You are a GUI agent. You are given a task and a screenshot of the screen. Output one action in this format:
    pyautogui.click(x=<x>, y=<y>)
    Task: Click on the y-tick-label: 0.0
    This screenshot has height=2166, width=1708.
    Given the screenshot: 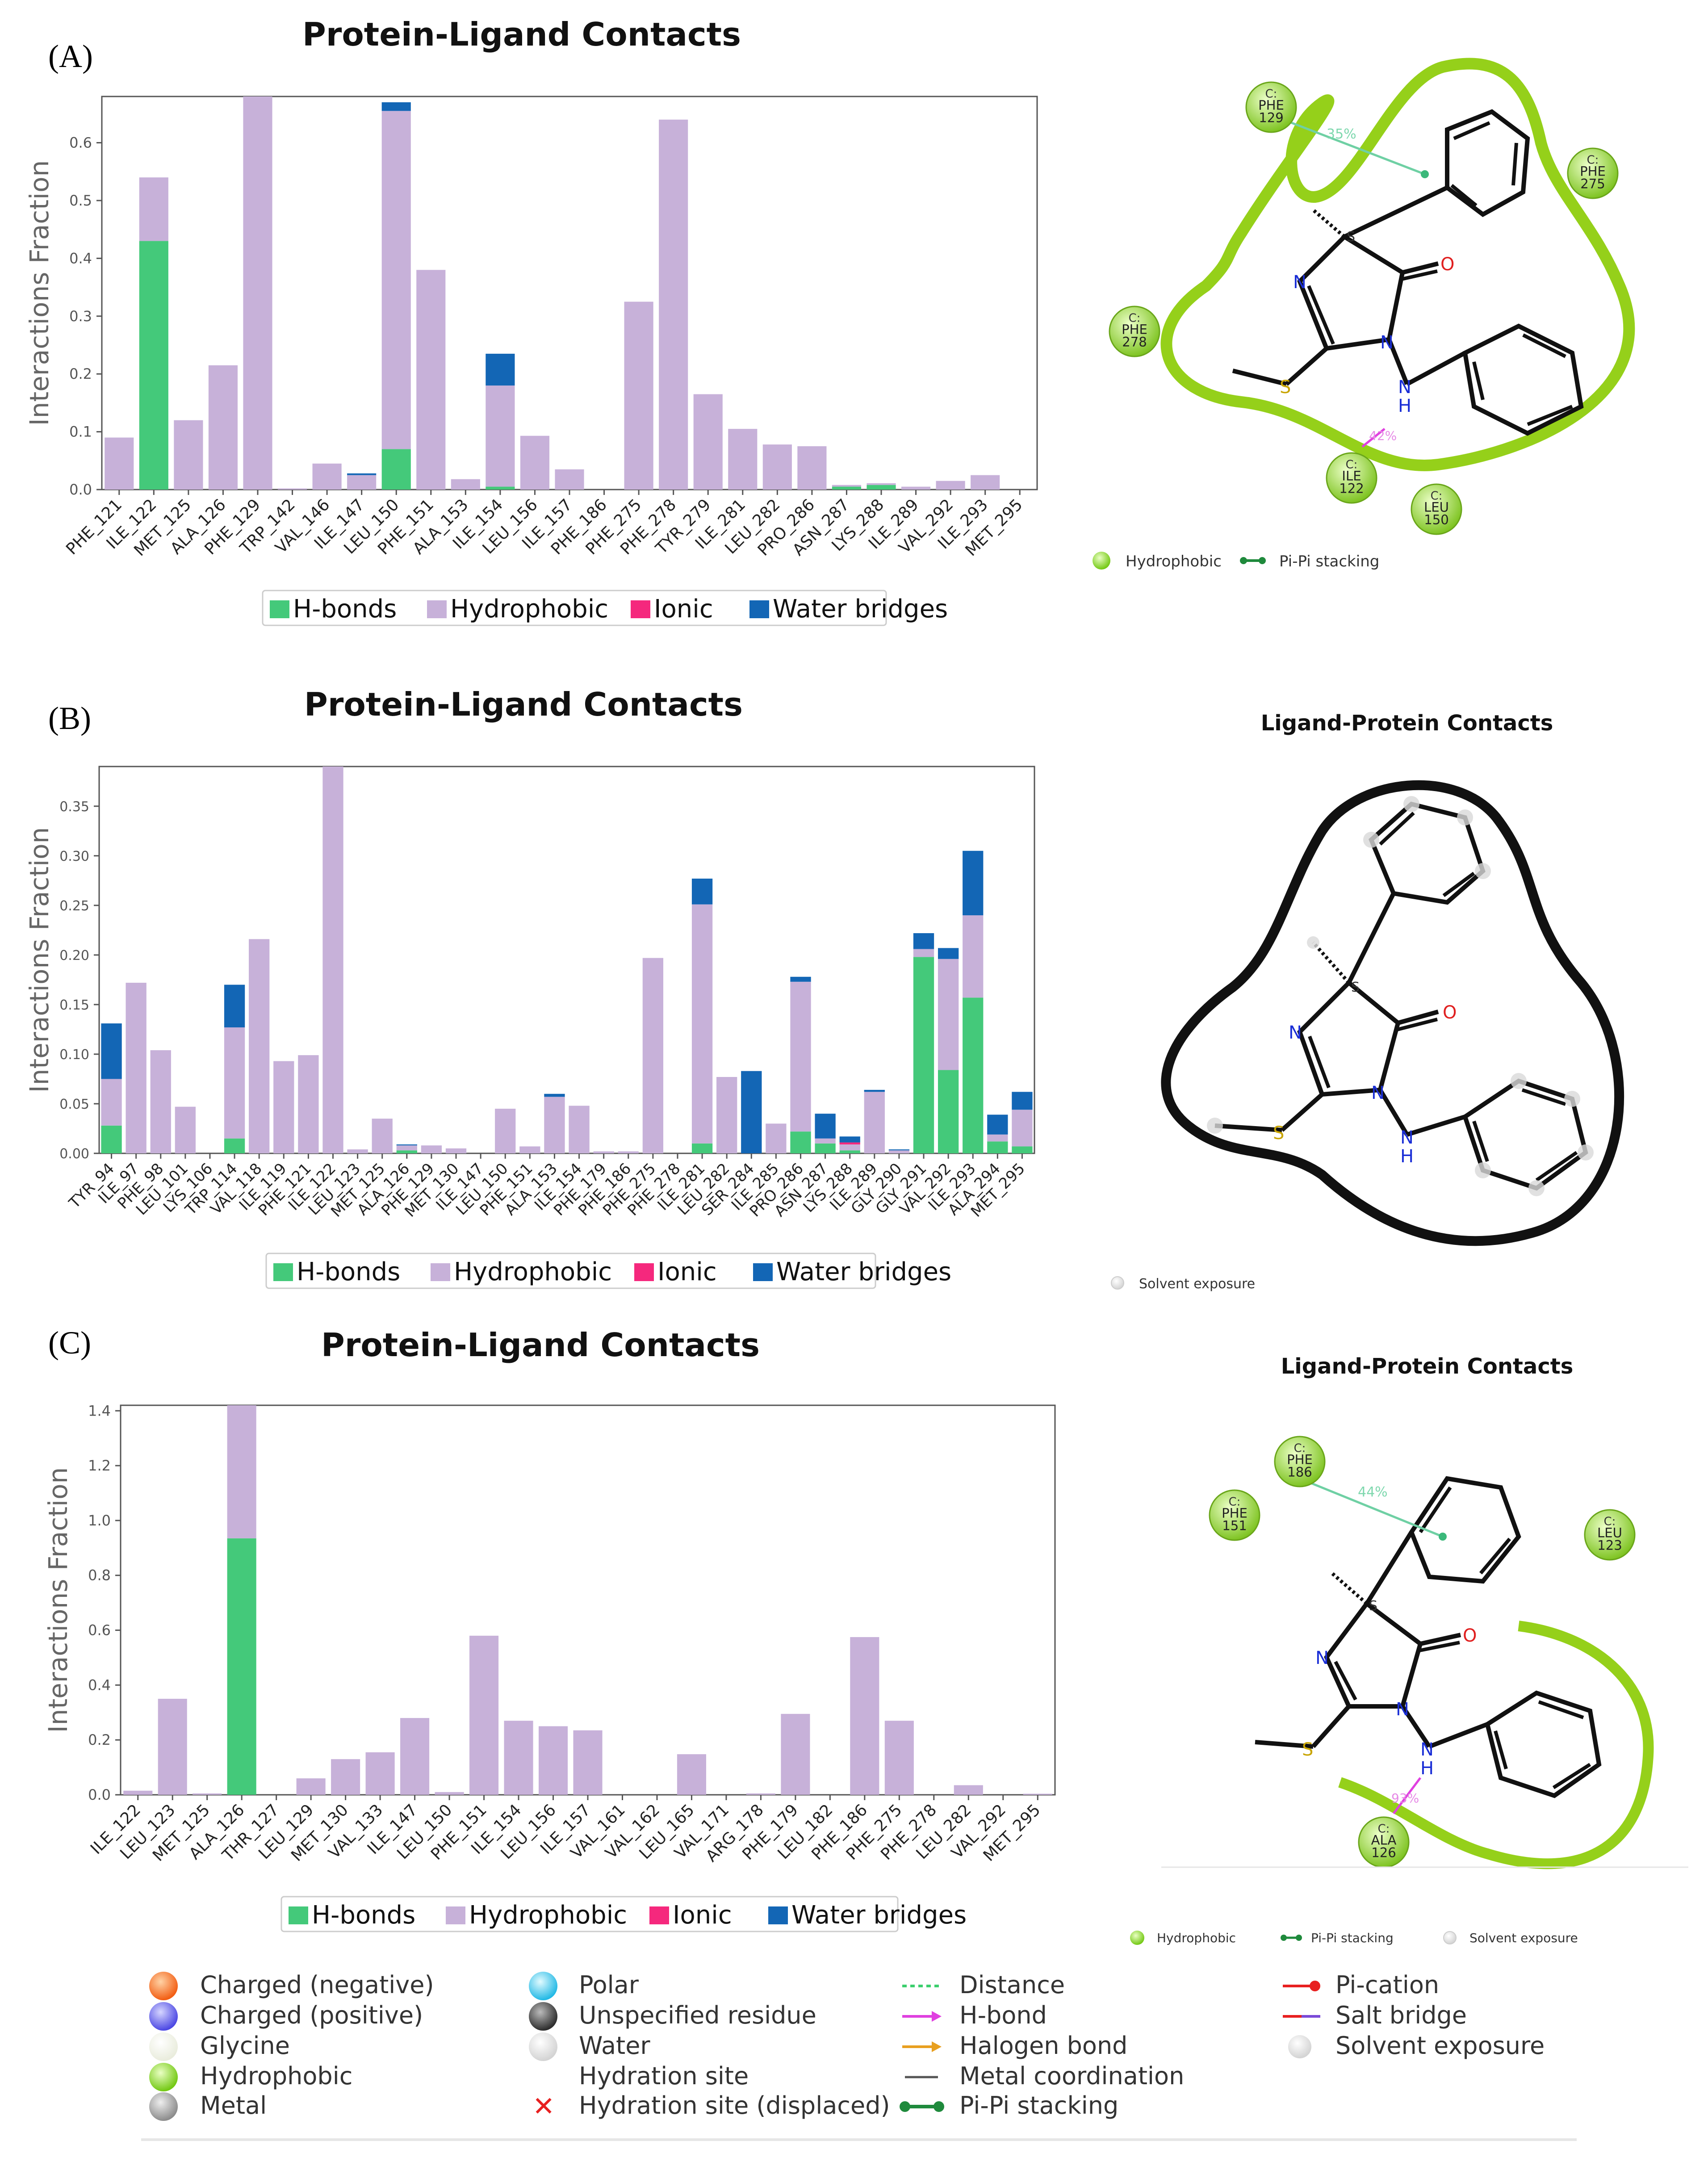 What is the action you would take?
    pyautogui.click(x=99, y=1794)
    